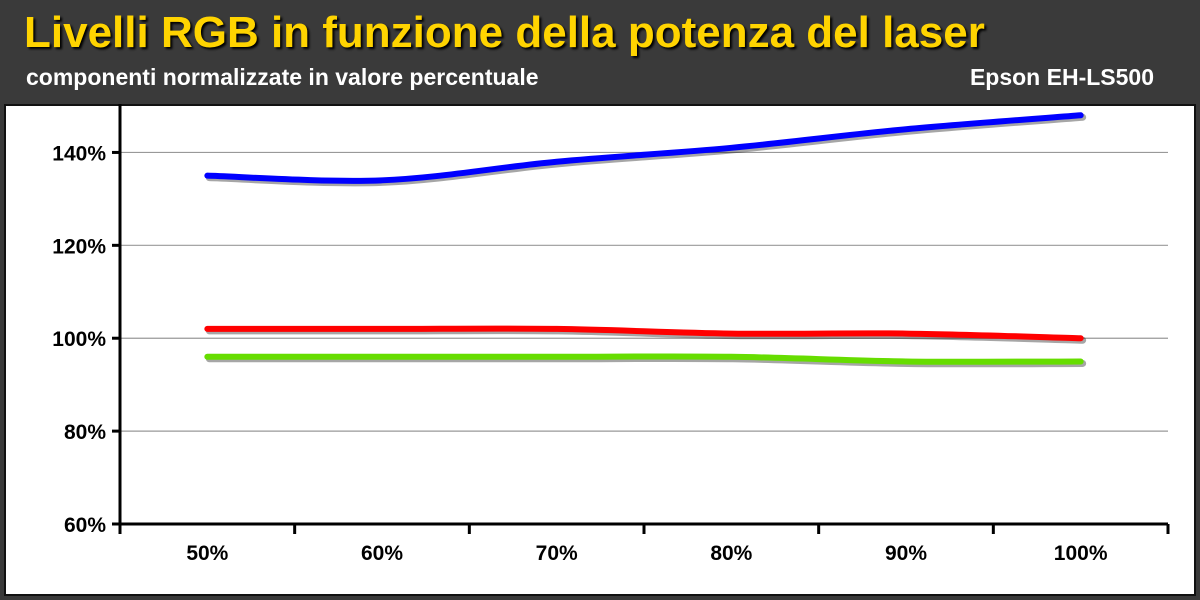 Image resolution: width=1200 pixels, height=600 pixels. Describe the element at coordinates (79, 246) in the screenshot. I see `y-tick-label: 120%` at that location.